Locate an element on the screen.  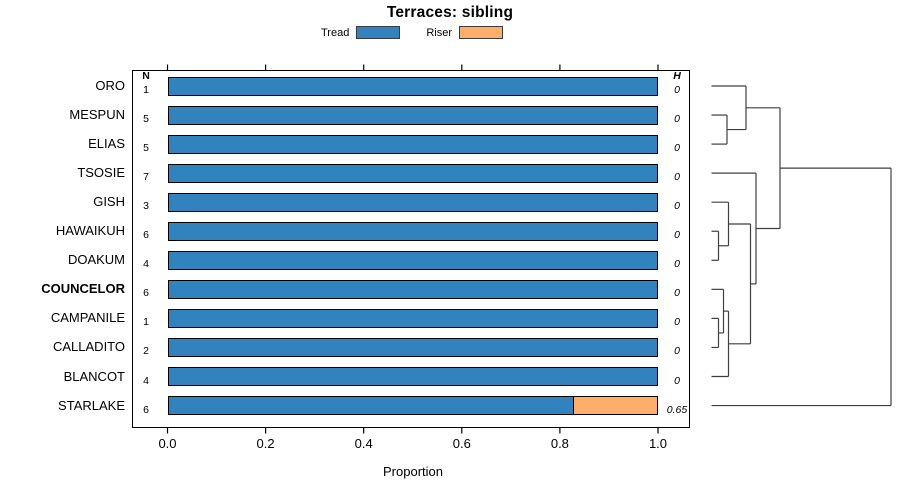
row-label: MESPUN is located at coordinates (97, 115).